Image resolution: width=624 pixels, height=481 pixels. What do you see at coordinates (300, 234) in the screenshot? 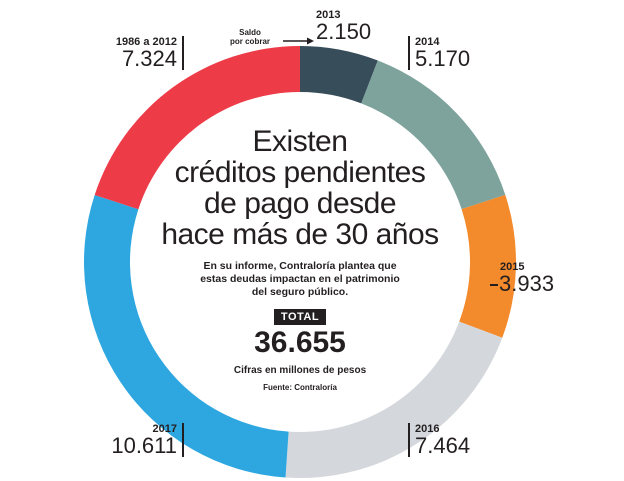
I see `headline-line: hace más de 30 años` at bounding box center [300, 234].